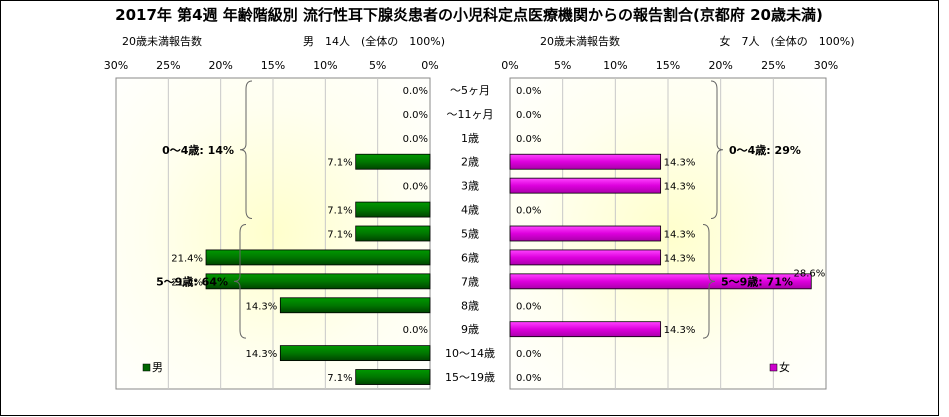 This screenshot has height=417, width=949. What do you see at coordinates (470, 210) in the screenshot?
I see `category-label: 4歳` at bounding box center [470, 210].